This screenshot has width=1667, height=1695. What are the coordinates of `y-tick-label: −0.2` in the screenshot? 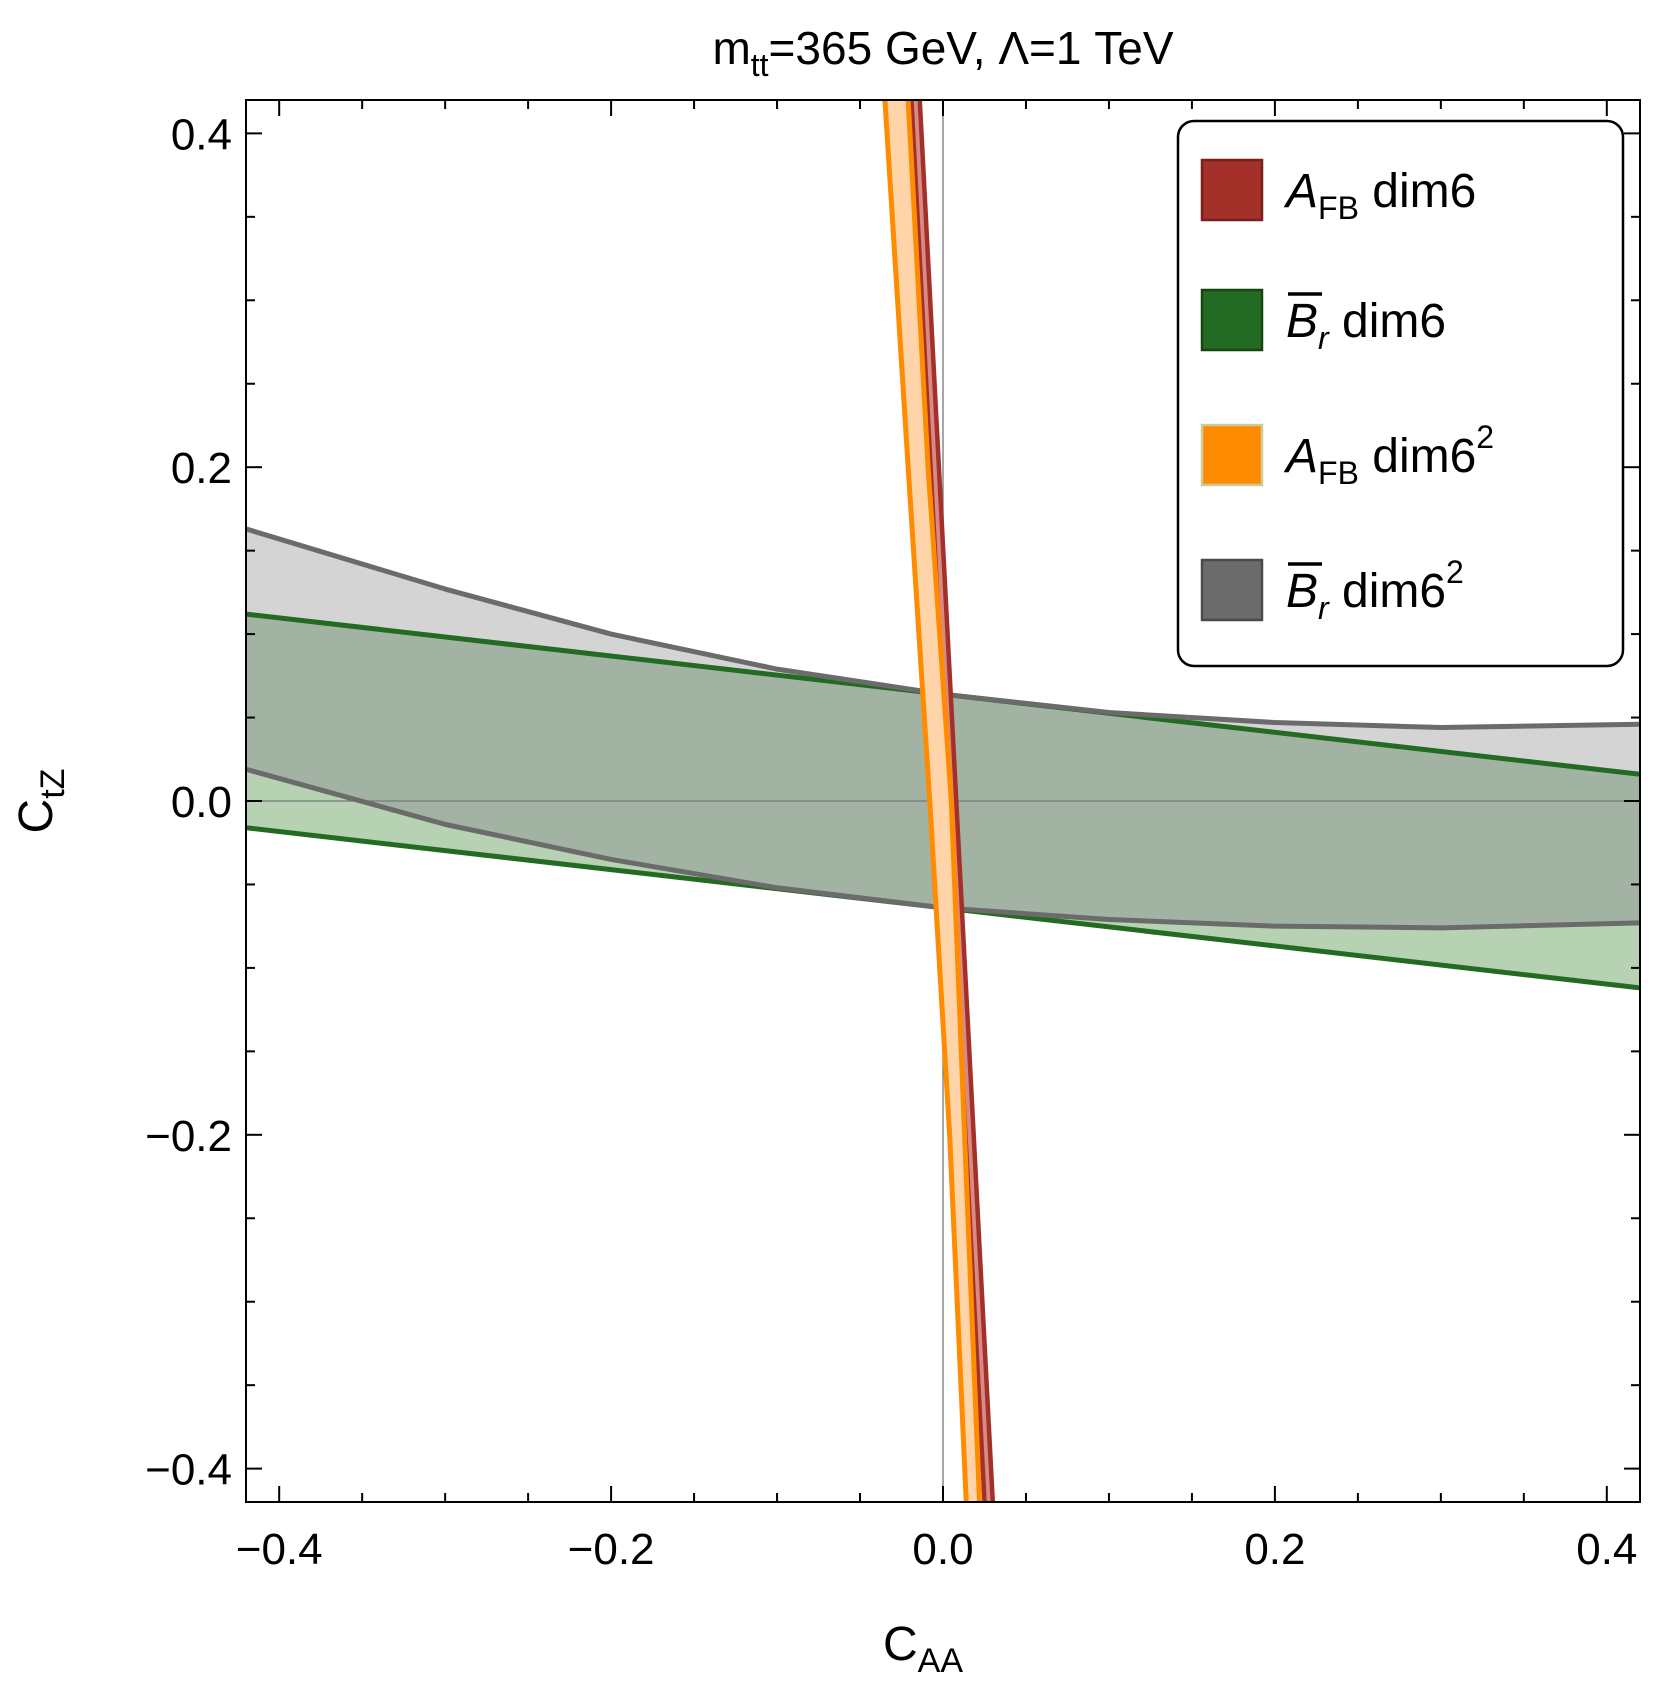 It's located at (188, 1136).